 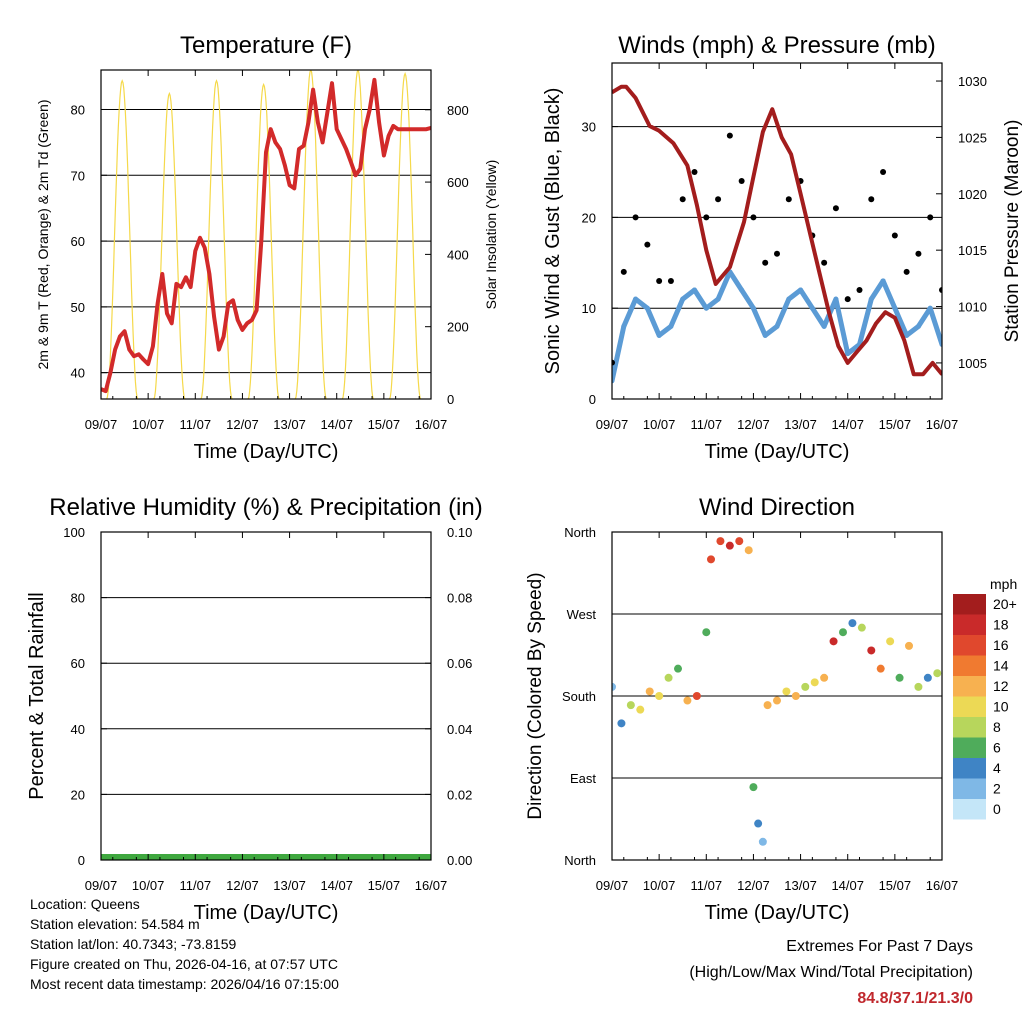 What do you see at coordinates (459, 598) in the screenshot?
I see `y-right-tick-label: 0.08` at bounding box center [459, 598].